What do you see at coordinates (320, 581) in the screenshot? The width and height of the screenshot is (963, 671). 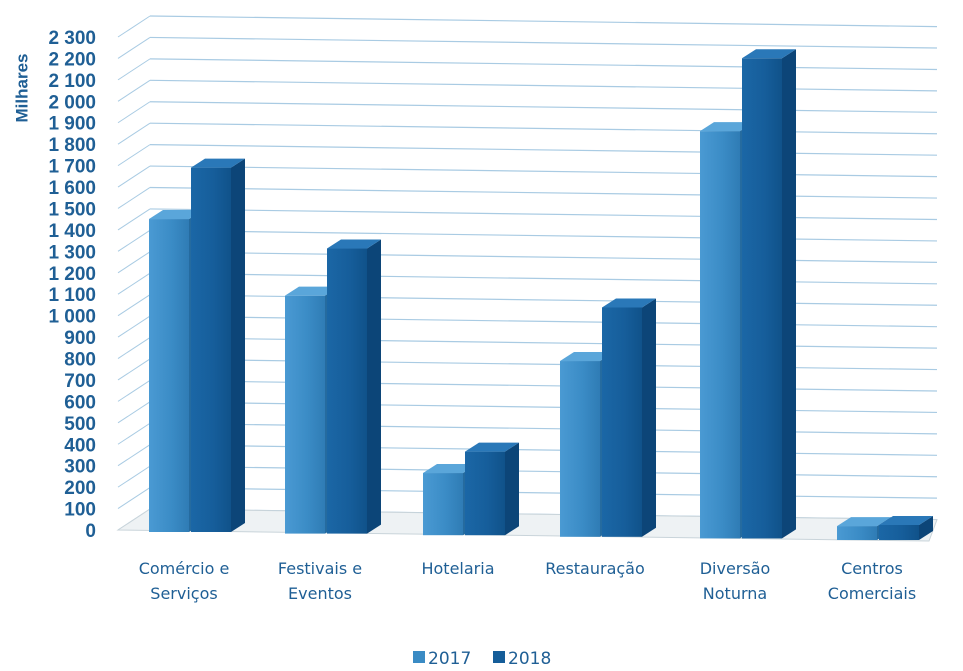 I see `x-category-label: Festivais e Eventos` at bounding box center [320, 581].